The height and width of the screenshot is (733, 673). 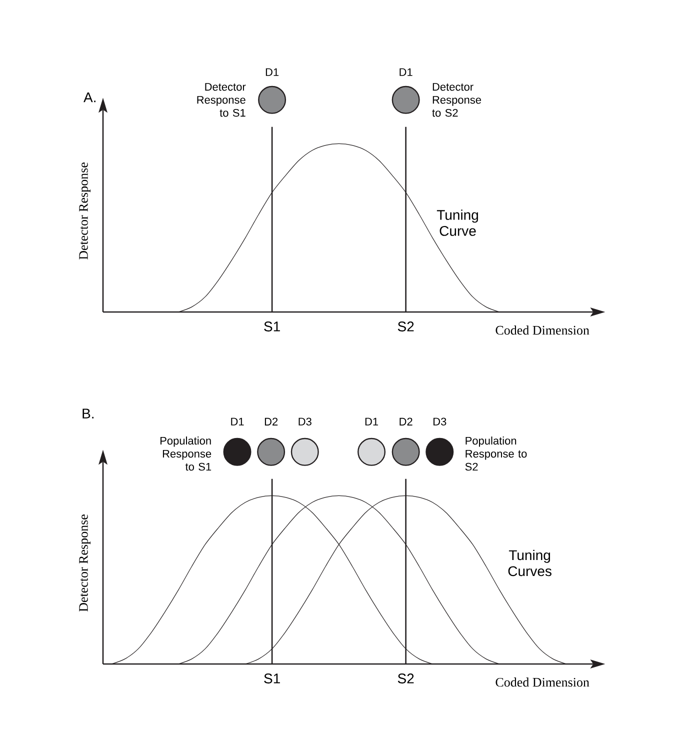 I want to click on text: Population Response to S1, so click(x=186, y=453).